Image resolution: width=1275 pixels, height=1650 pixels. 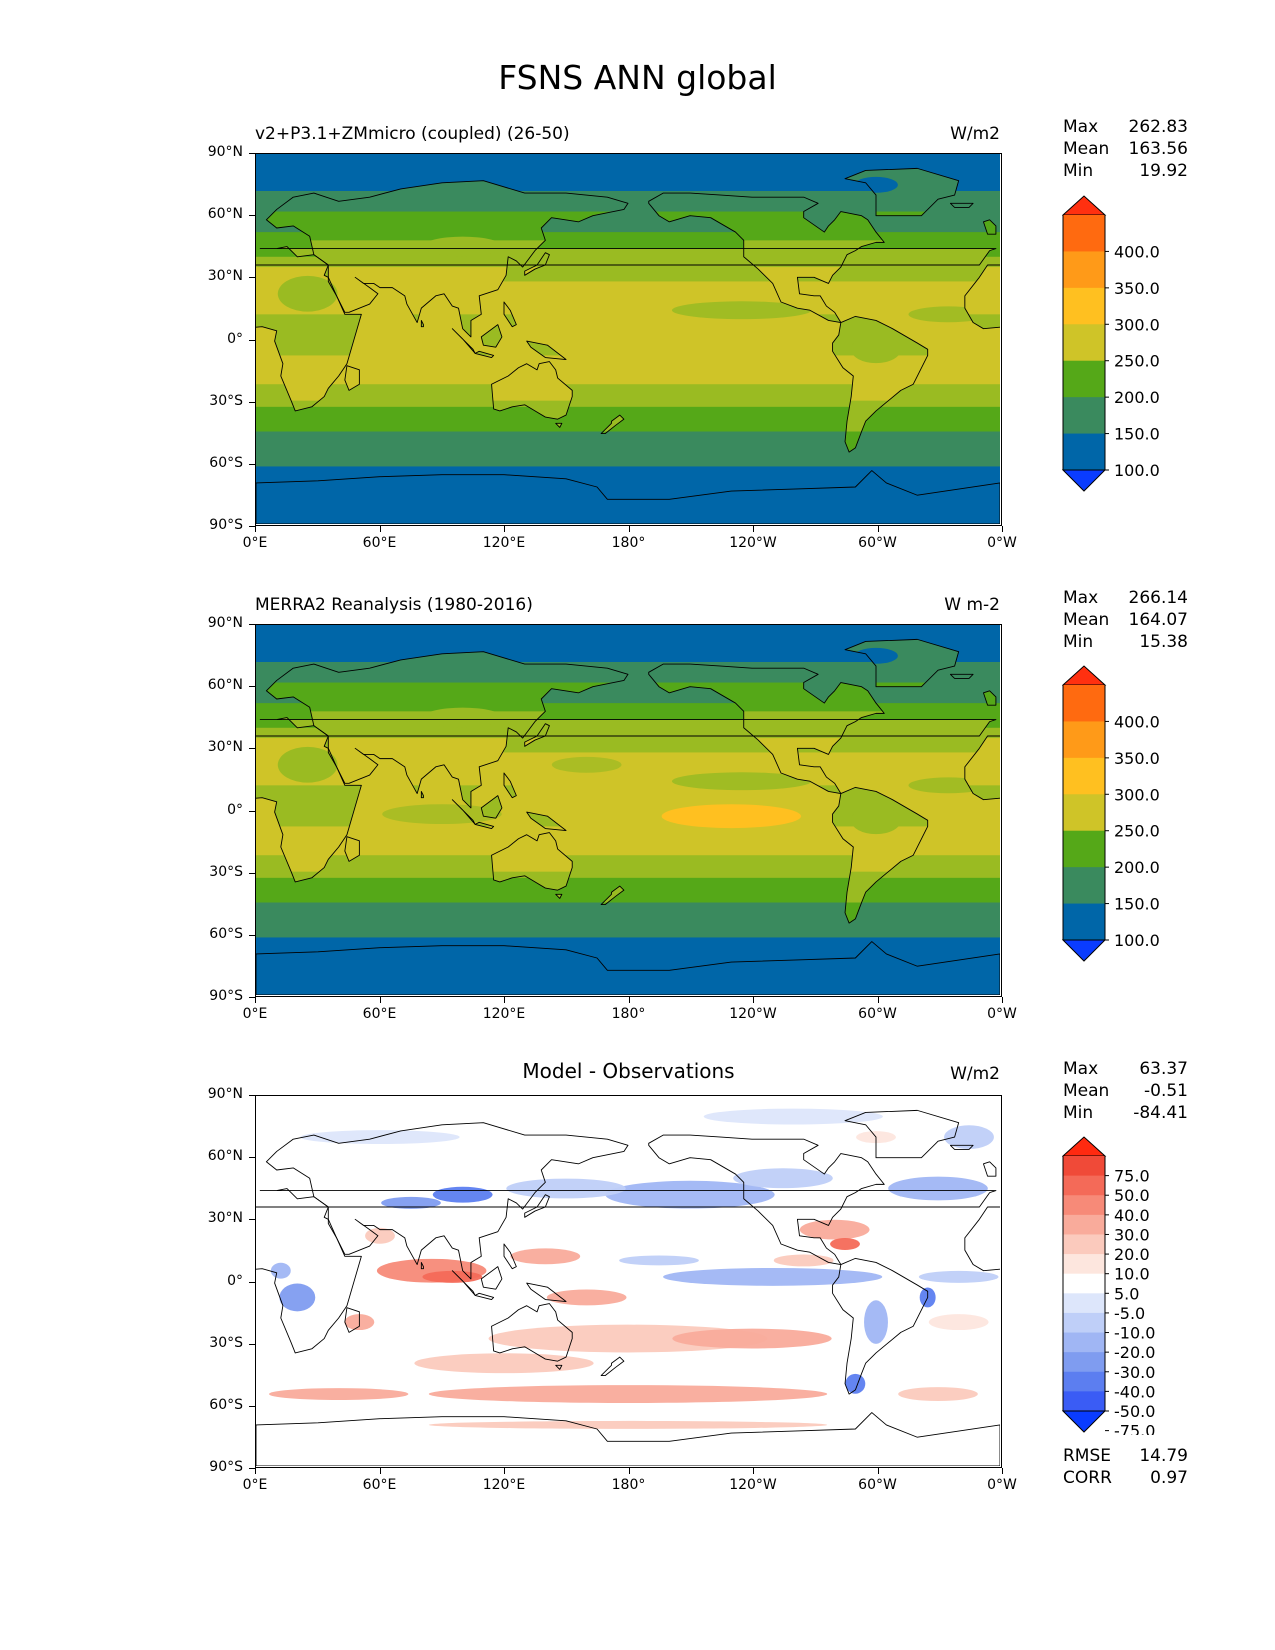 What do you see at coordinates (1132, 1195) in the screenshot?
I see `colorbar-tick-label: 50.0` at bounding box center [1132, 1195].